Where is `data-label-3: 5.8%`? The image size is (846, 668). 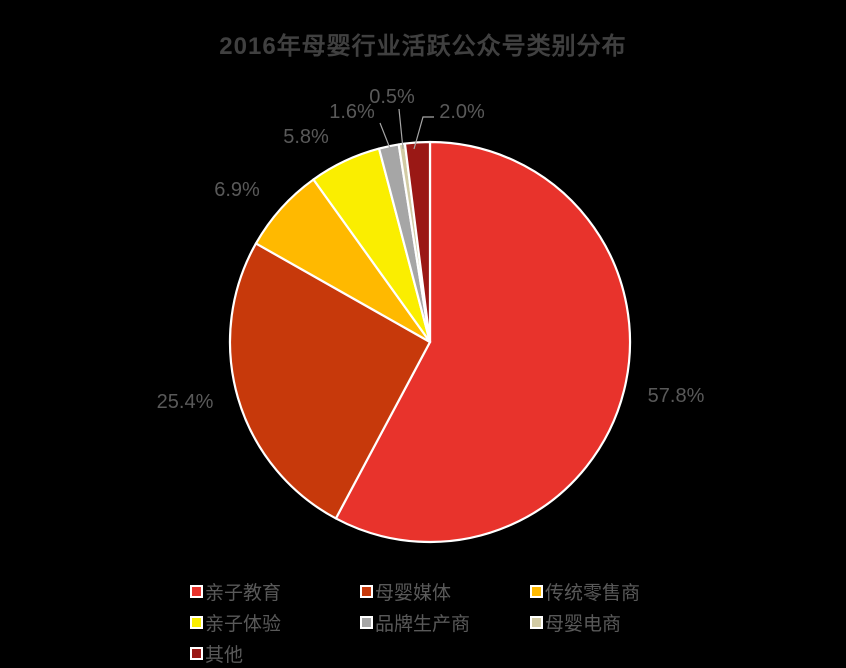
data-label-3: 5.8% is located at coordinates (306, 137).